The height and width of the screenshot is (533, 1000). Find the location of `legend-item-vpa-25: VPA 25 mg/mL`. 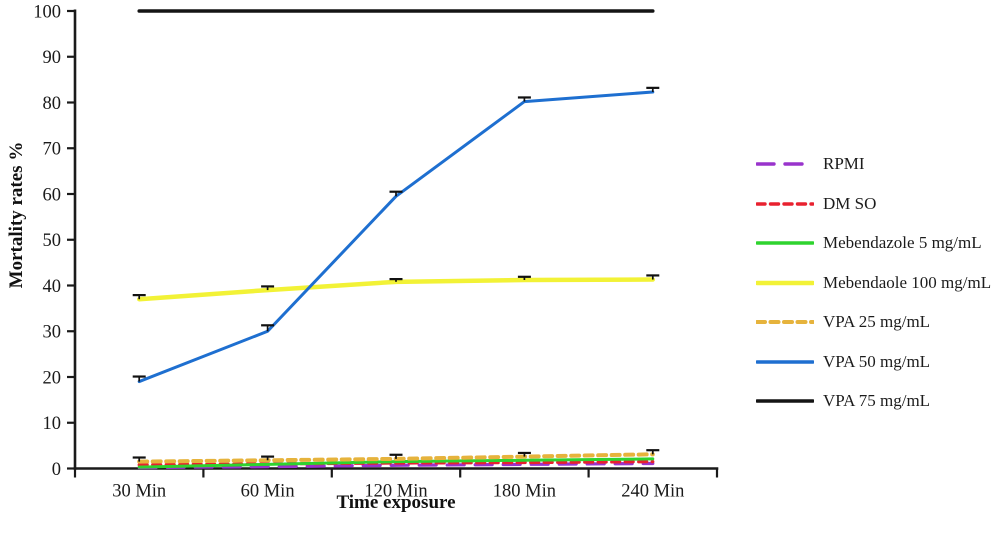

legend-item-vpa-25: VPA 25 mg/mL is located at coordinates (873, 322).